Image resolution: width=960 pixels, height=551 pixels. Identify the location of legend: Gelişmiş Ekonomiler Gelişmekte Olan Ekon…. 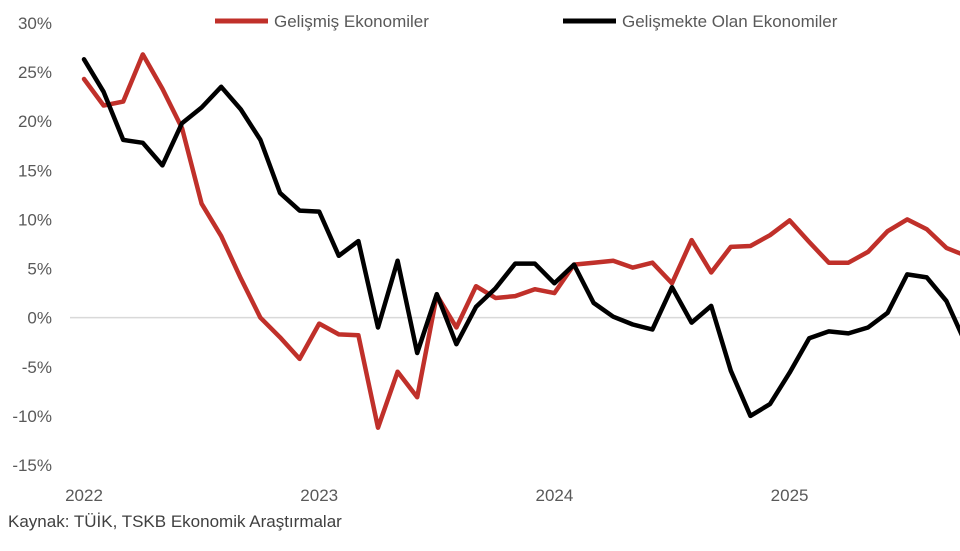
(526, 21).